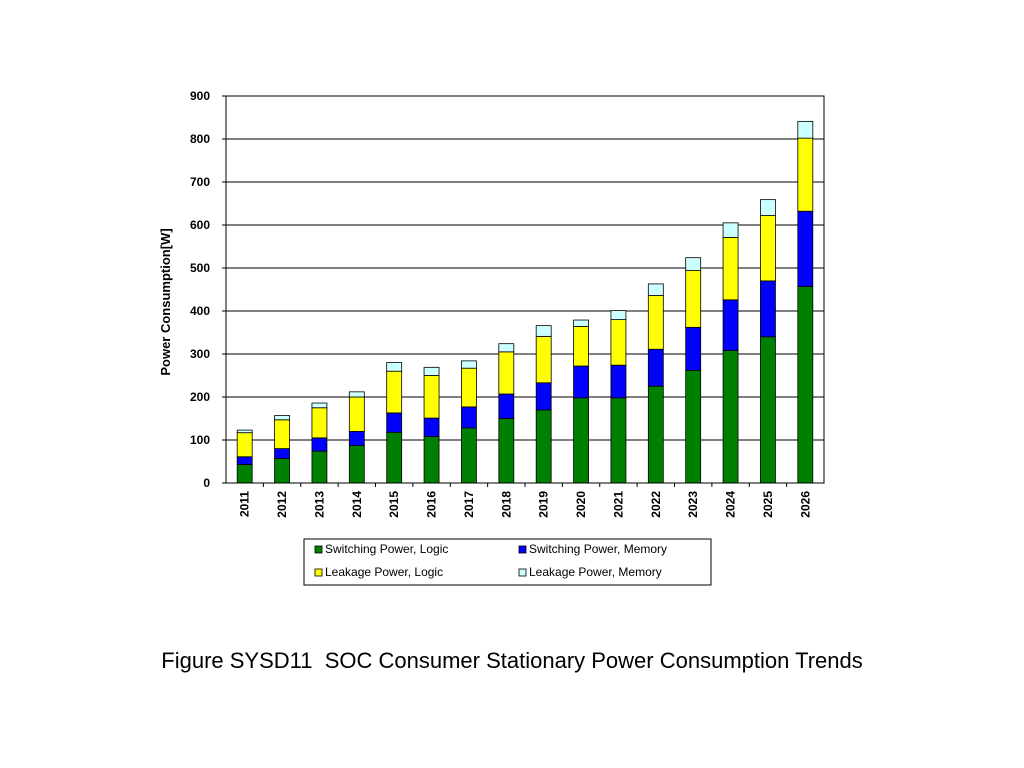  What do you see at coordinates (356, 394) in the screenshot?
I see `bar-segment-4-2014` at bounding box center [356, 394].